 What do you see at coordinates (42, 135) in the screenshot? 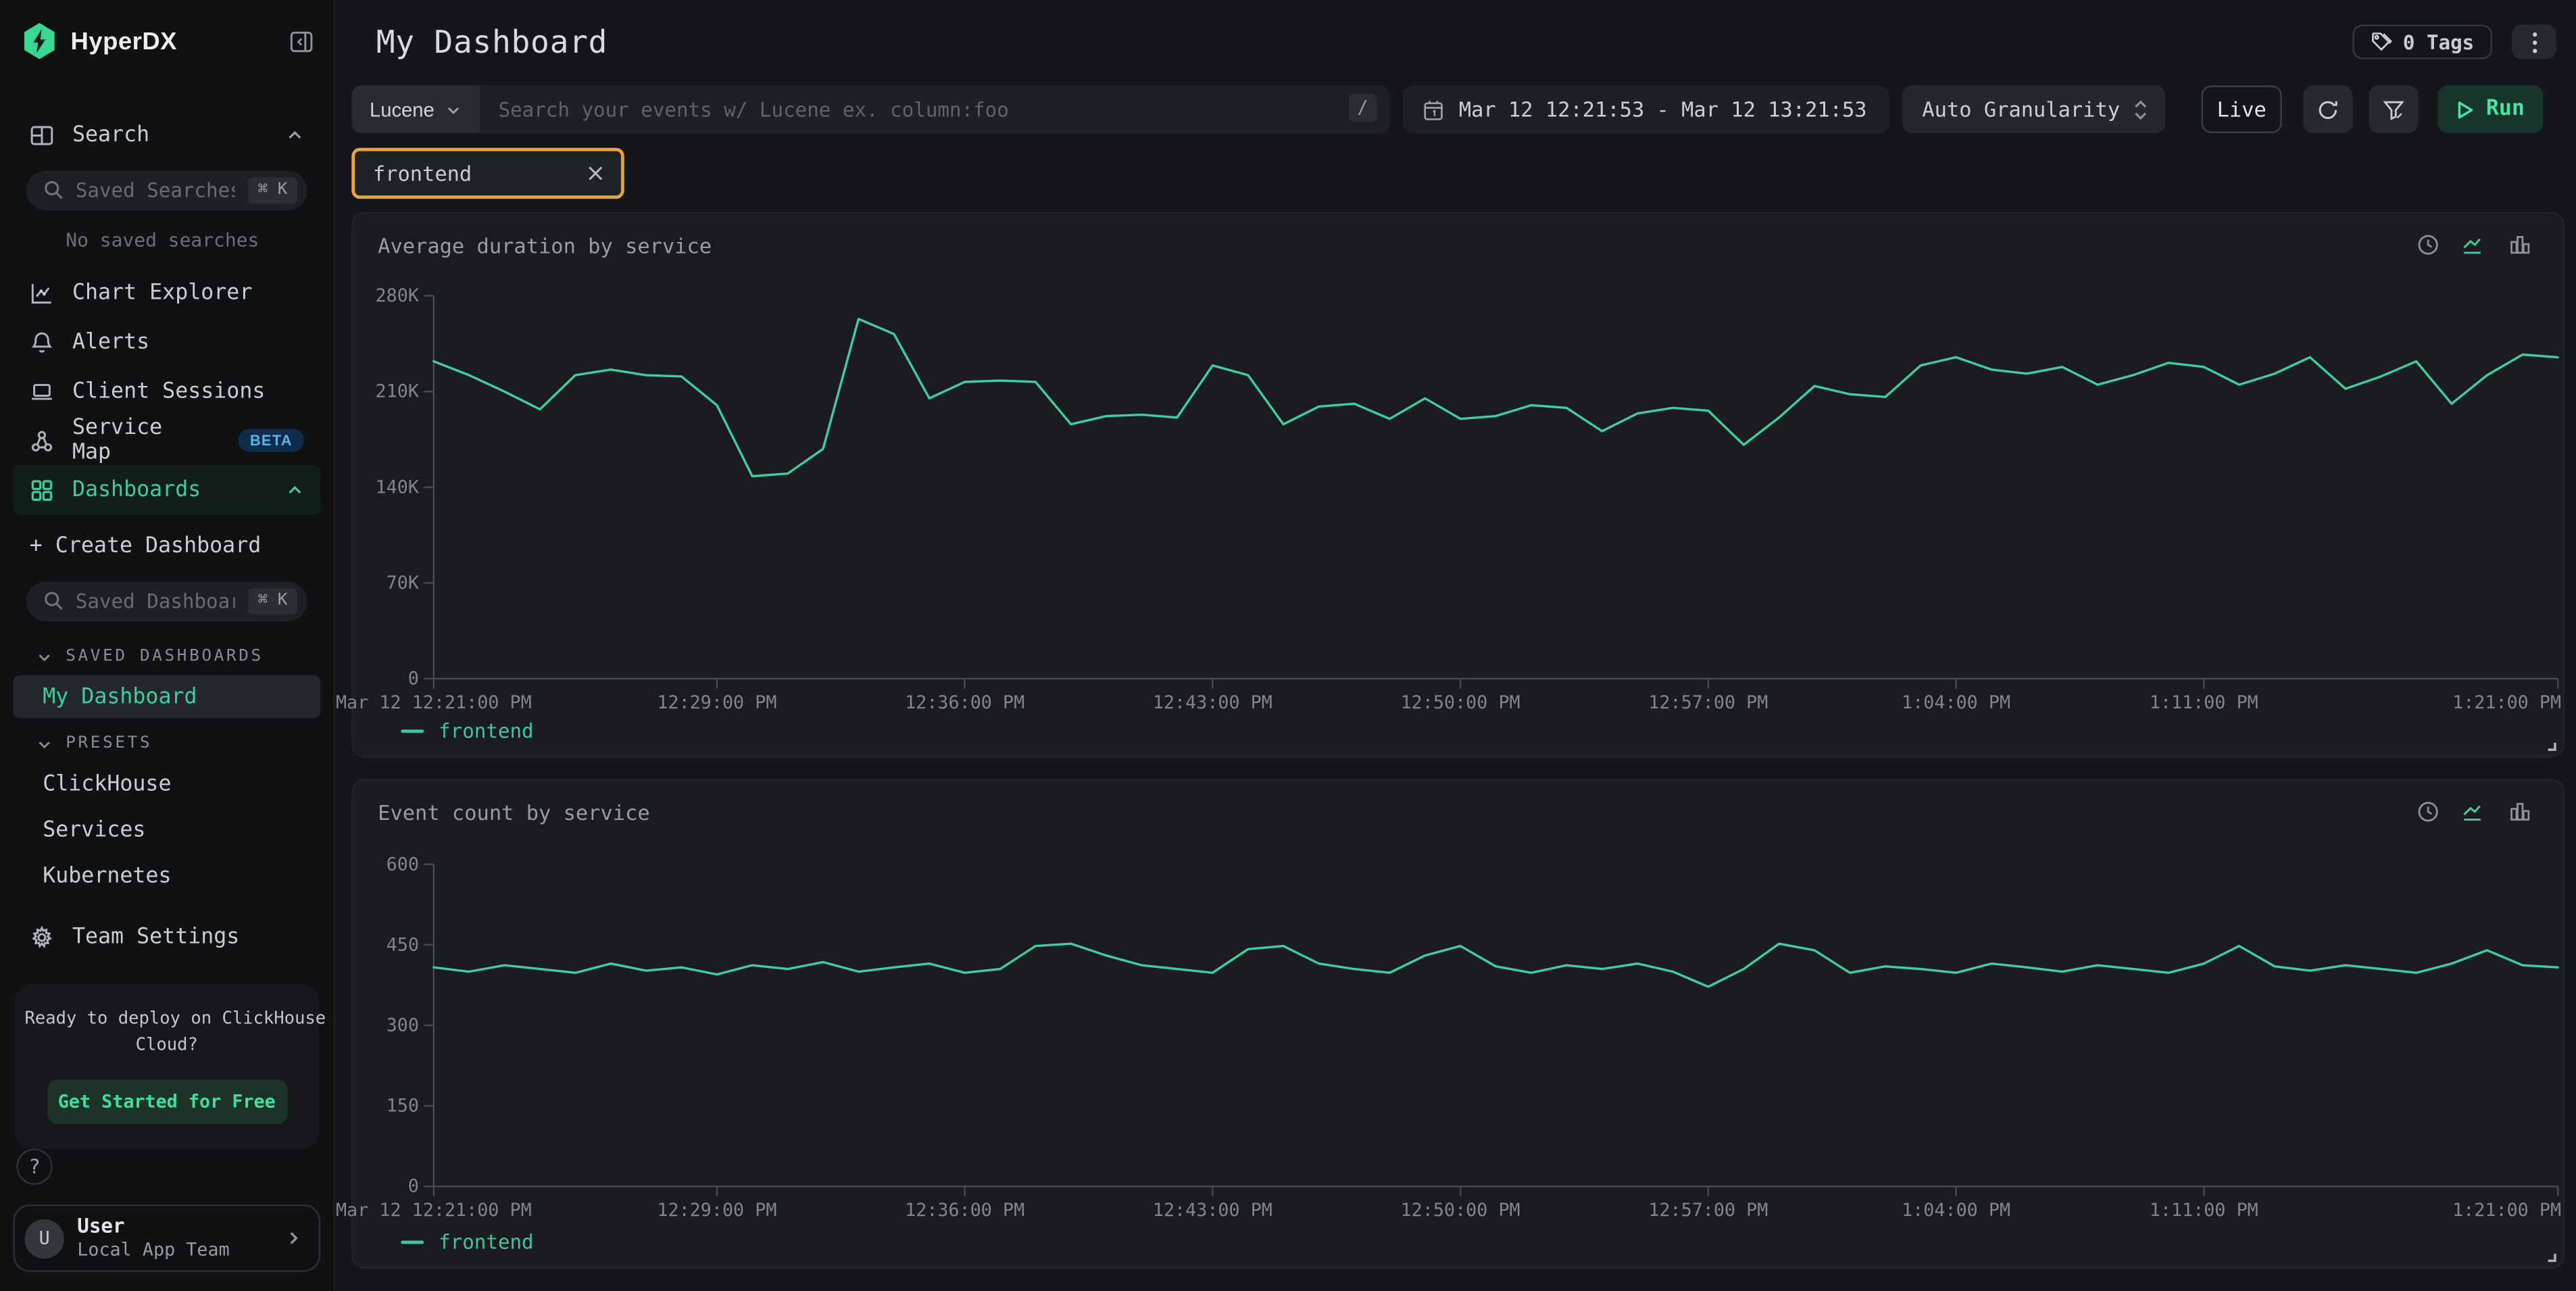
I see `table-icon` at bounding box center [42, 135].